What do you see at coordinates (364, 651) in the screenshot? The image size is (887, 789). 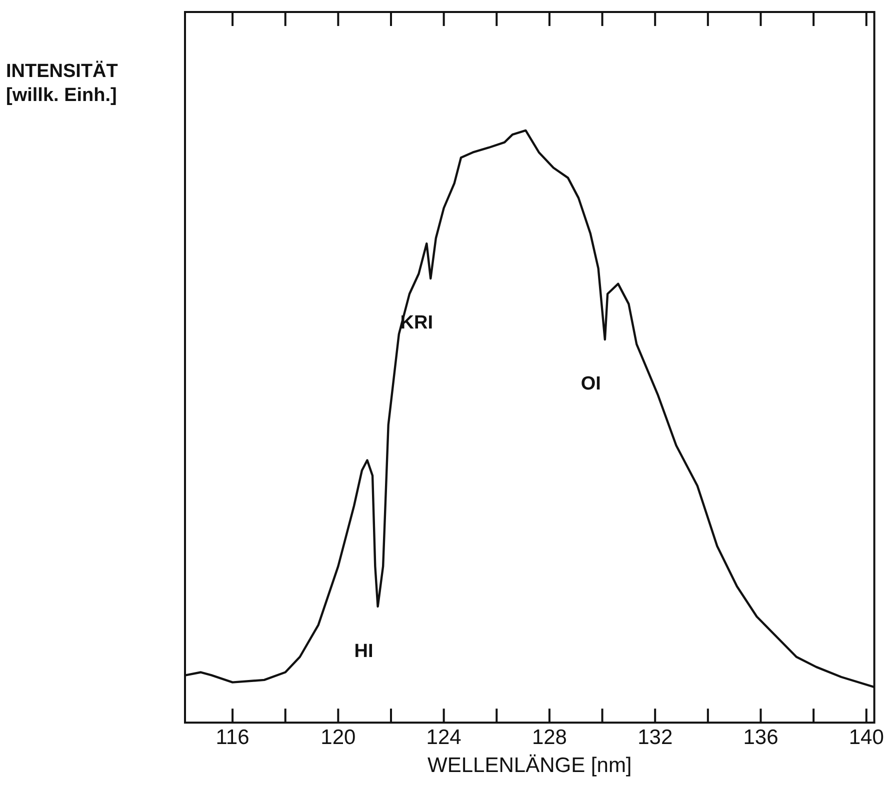 I see `annotation: HI` at bounding box center [364, 651].